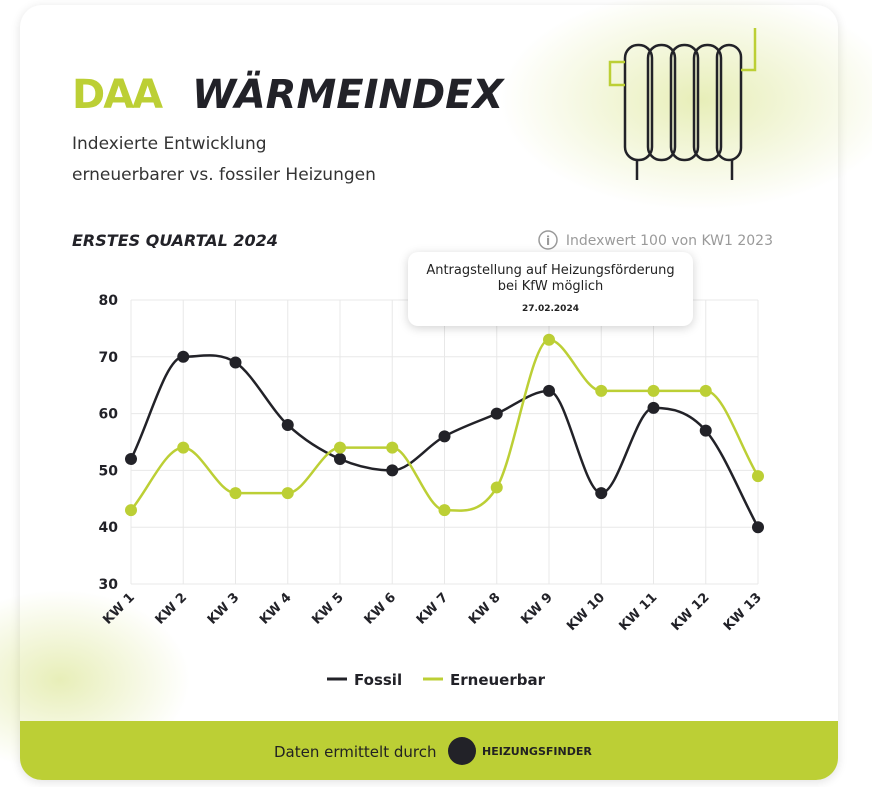 The image size is (872, 787). What do you see at coordinates (683, 111) in the screenshot?
I see `radiator-icon` at bounding box center [683, 111].